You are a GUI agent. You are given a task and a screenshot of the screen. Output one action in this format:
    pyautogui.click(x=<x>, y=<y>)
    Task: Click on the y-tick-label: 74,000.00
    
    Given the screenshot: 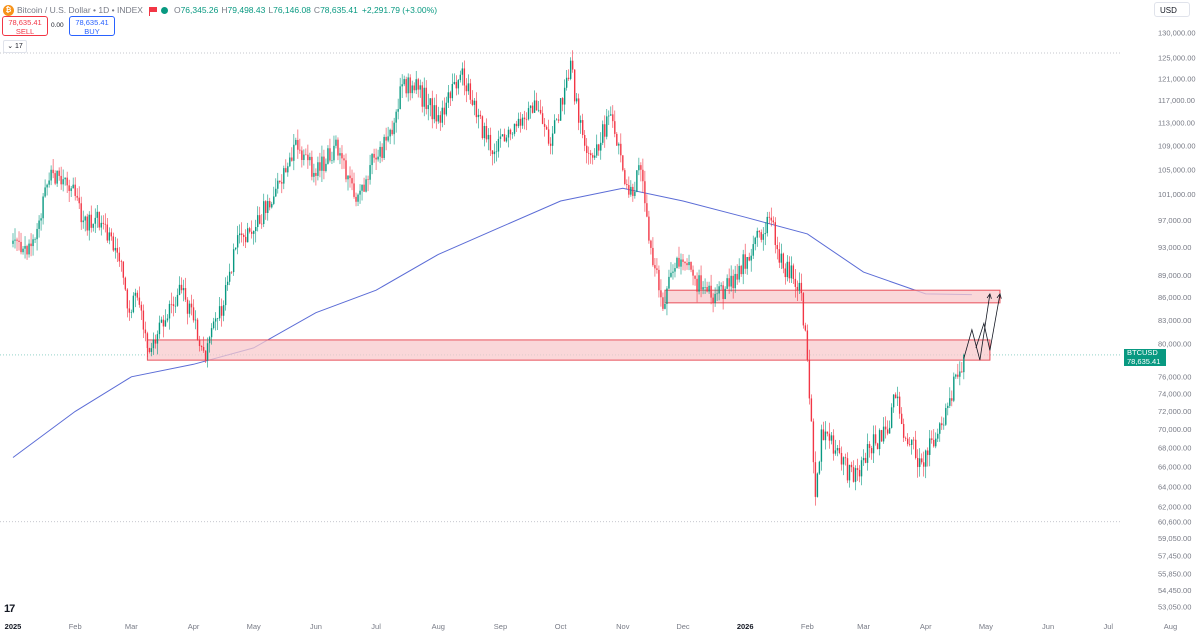 What is the action you would take?
    pyautogui.click(x=1174, y=393)
    